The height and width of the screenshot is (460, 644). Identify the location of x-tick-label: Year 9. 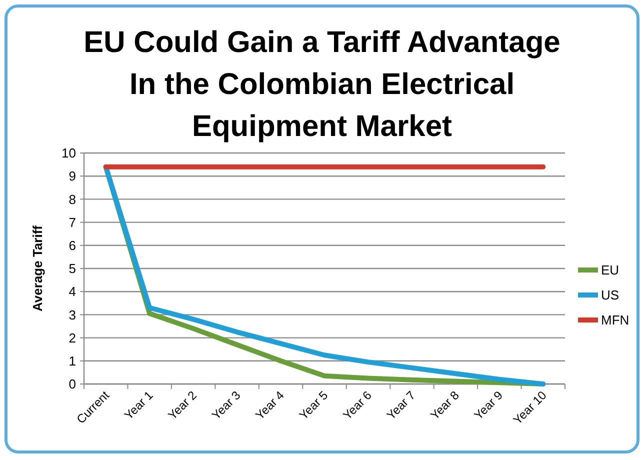
(488, 405).